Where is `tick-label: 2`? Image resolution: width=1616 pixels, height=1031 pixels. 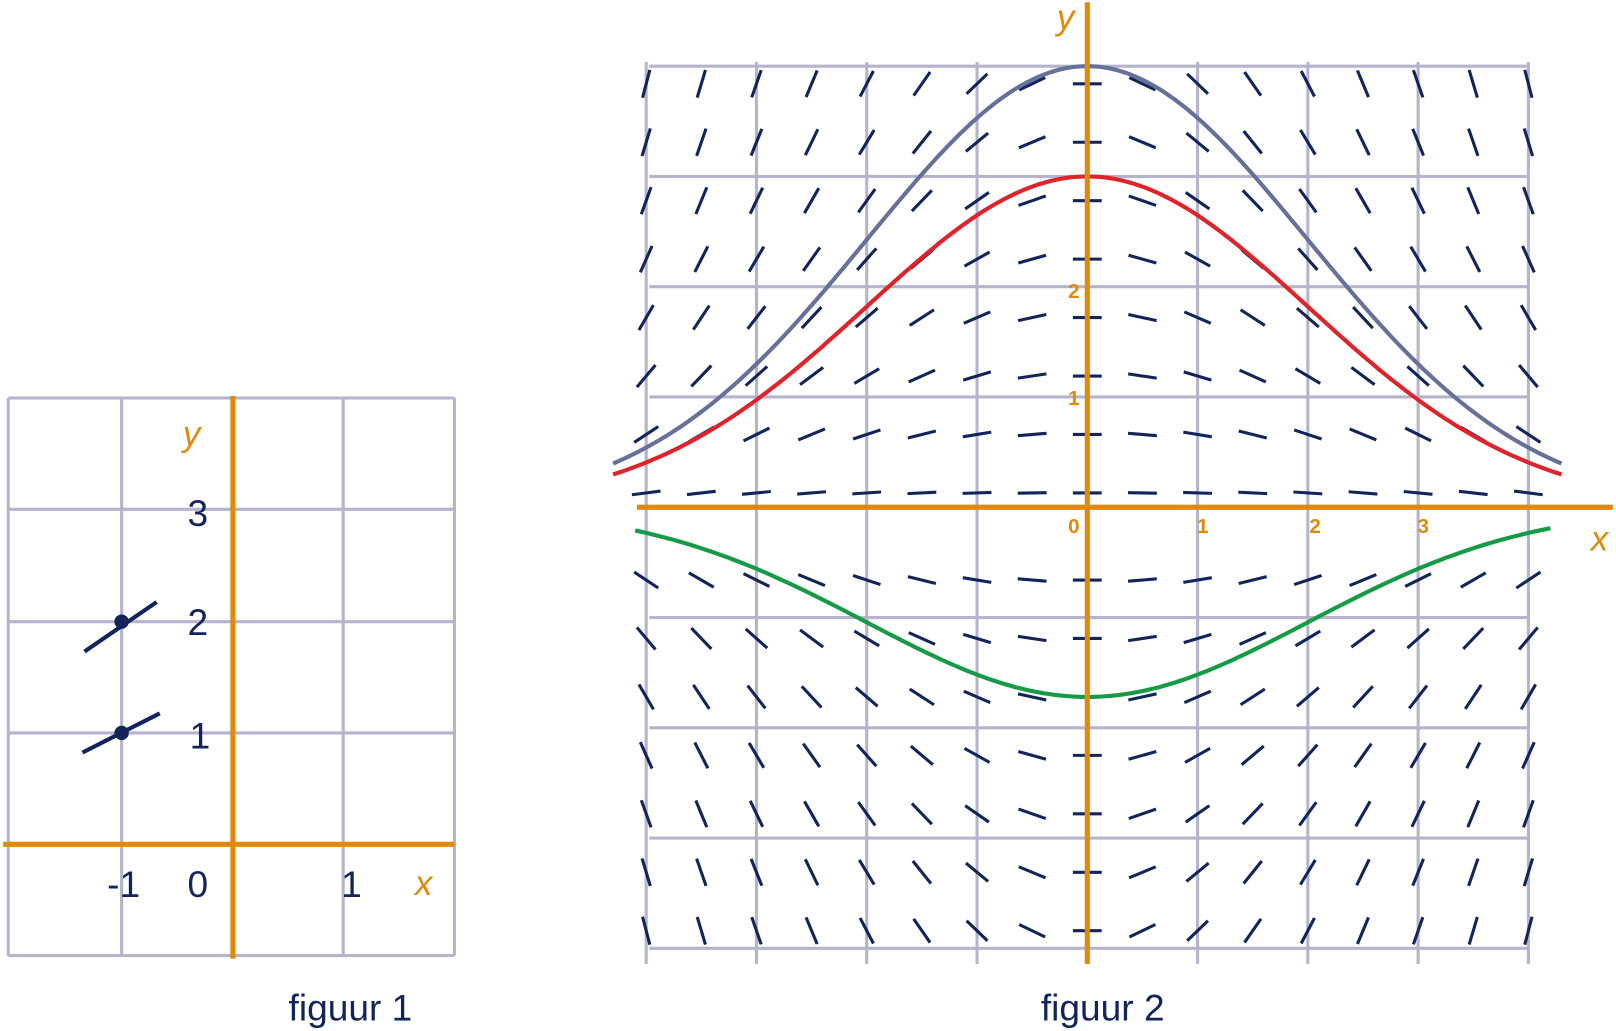 tick-label: 2 is located at coordinates (1314, 526).